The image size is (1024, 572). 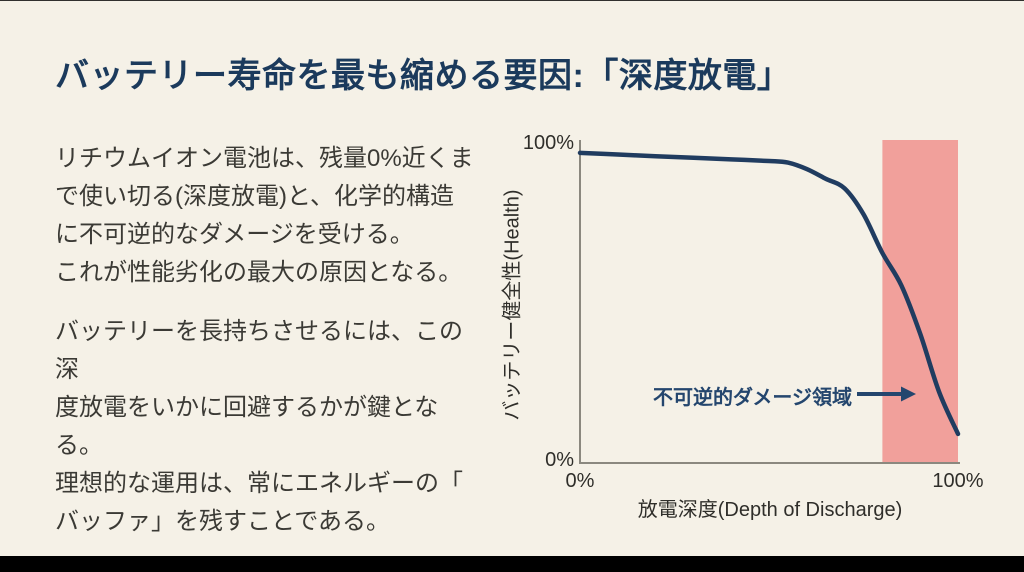 What do you see at coordinates (580, 481) in the screenshot?
I see `x-tick-0: 0%` at bounding box center [580, 481].